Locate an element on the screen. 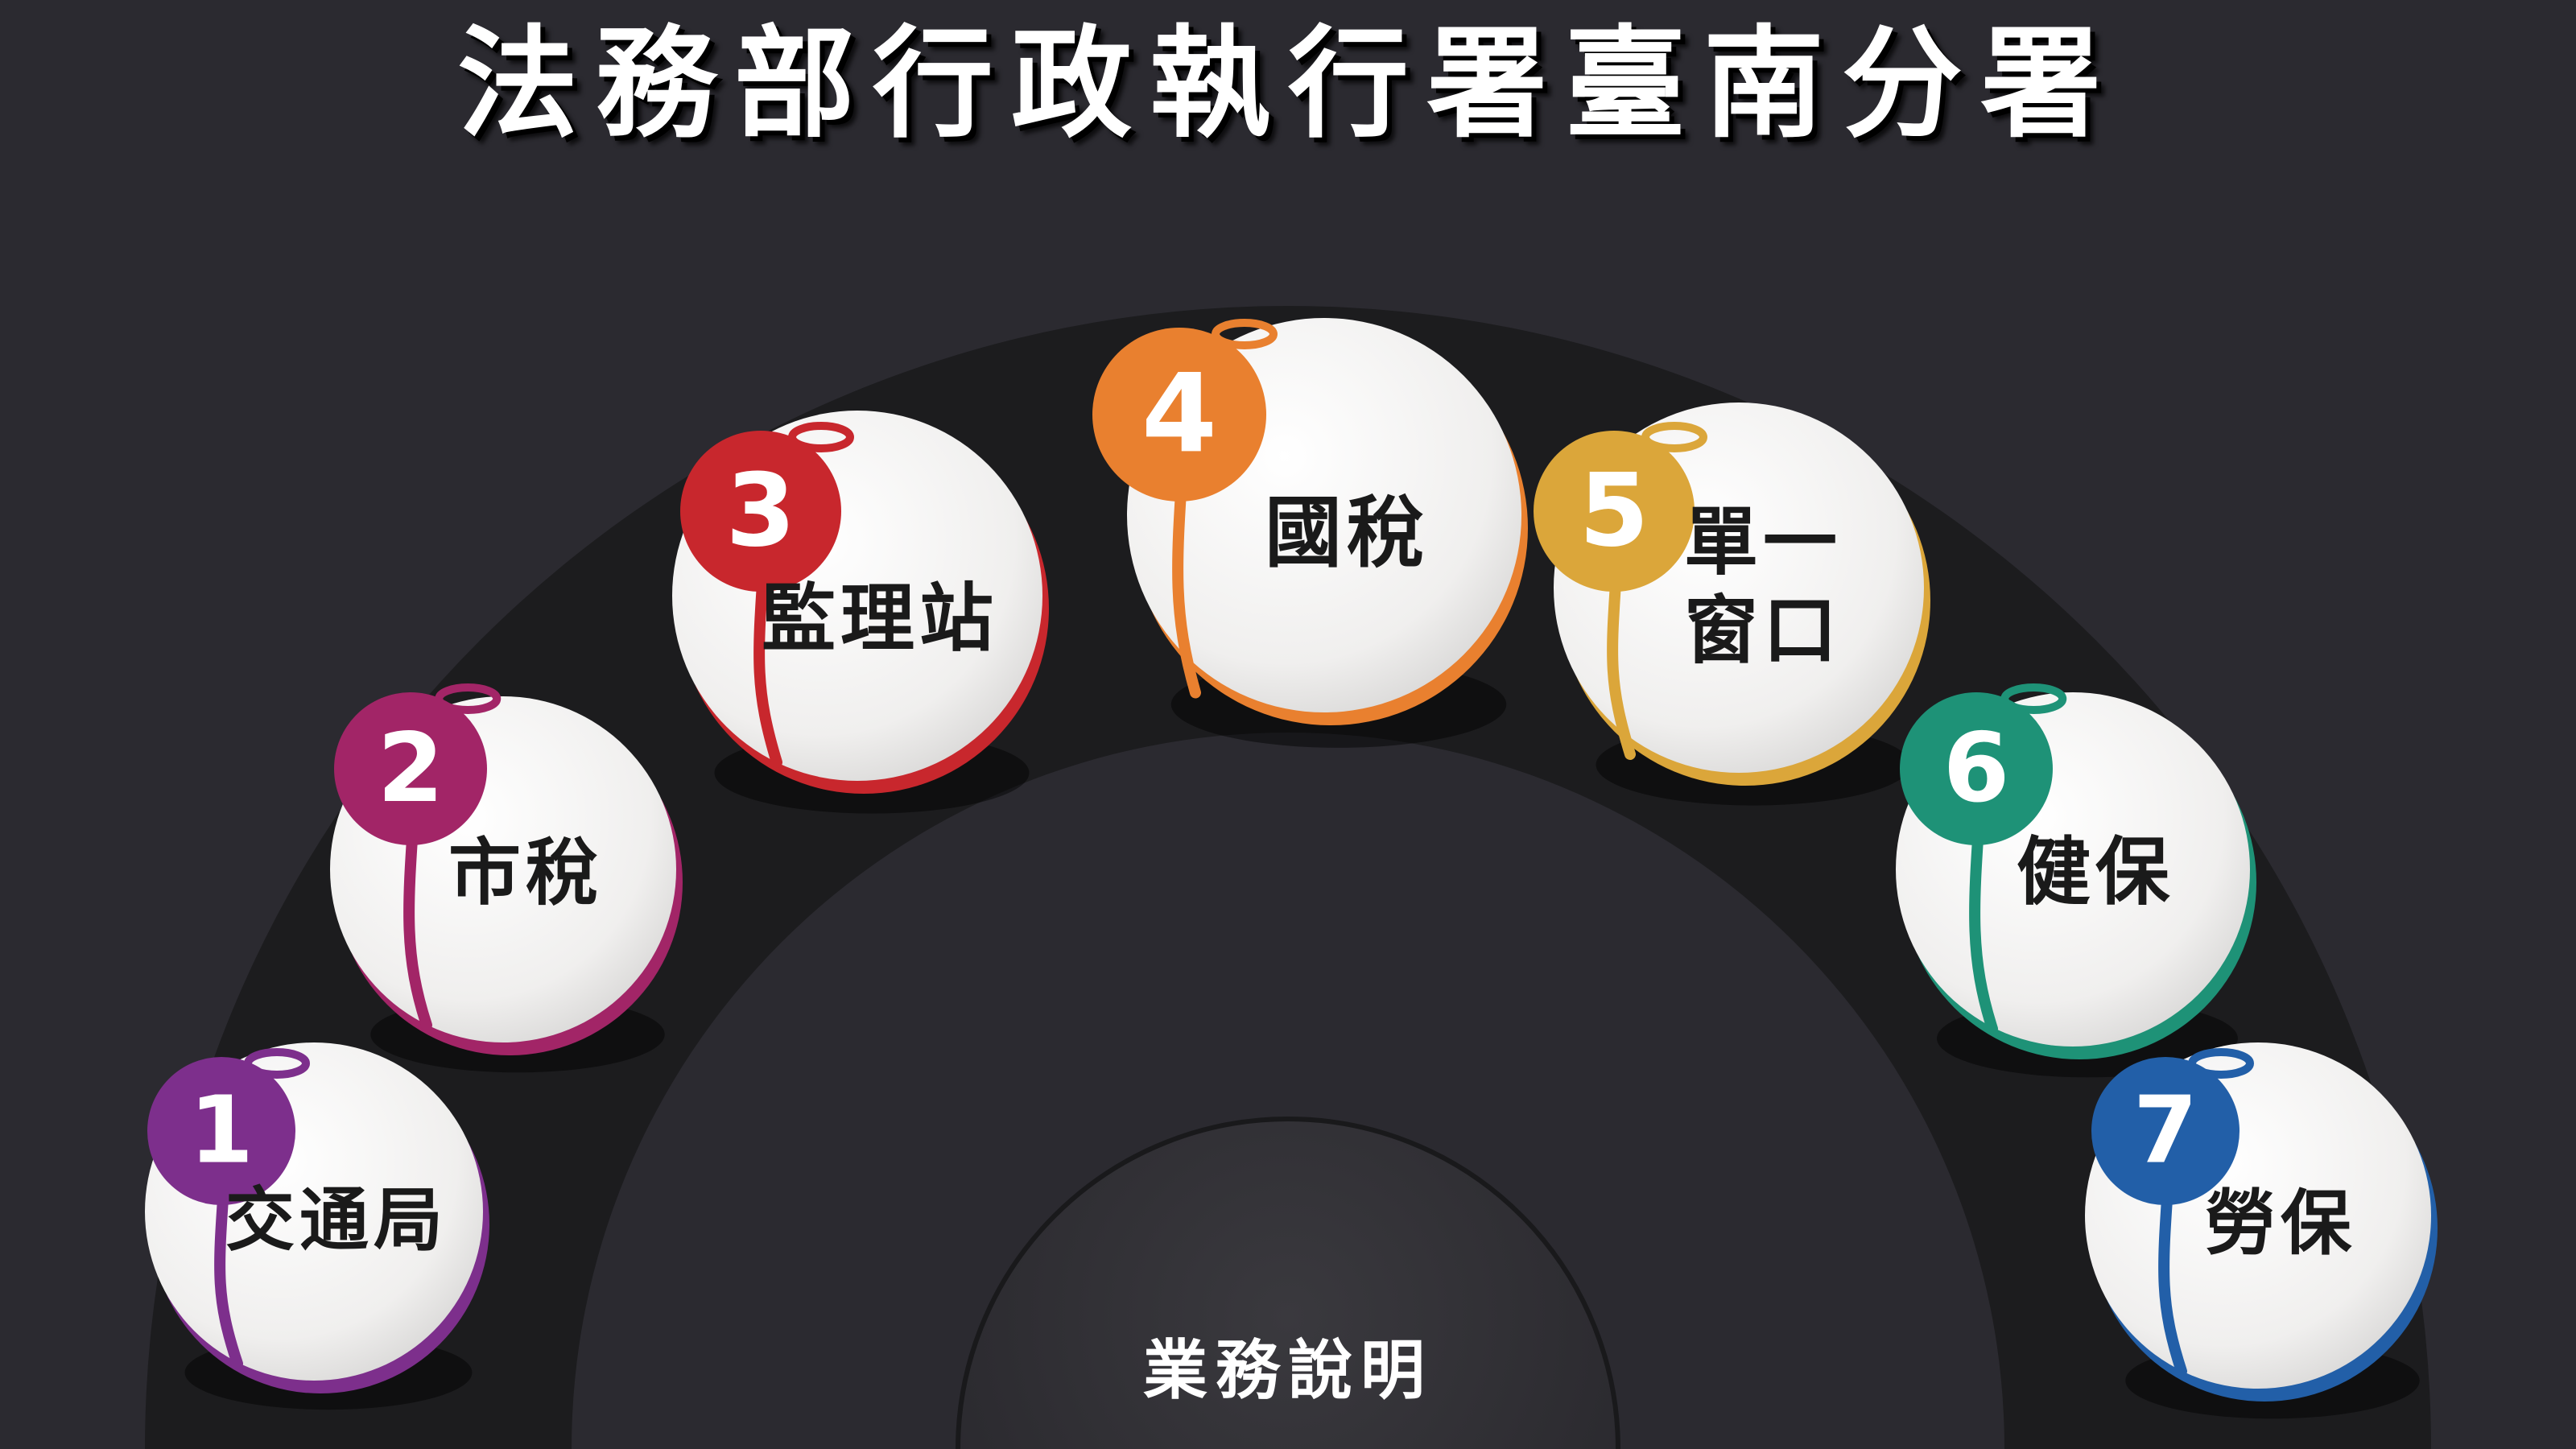  item-number: 2 is located at coordinates (411, 768).